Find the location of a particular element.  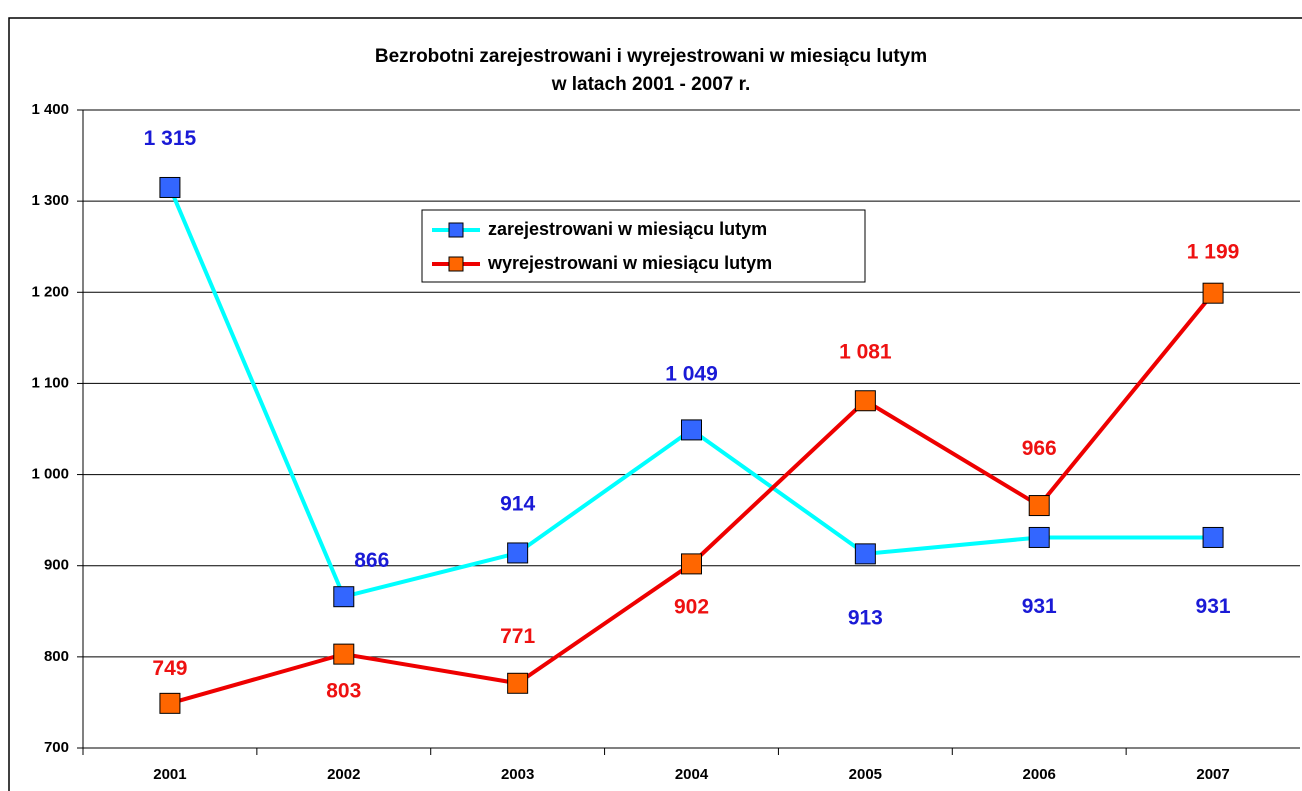

data-label: 902 is located at coordinates (691, 606).